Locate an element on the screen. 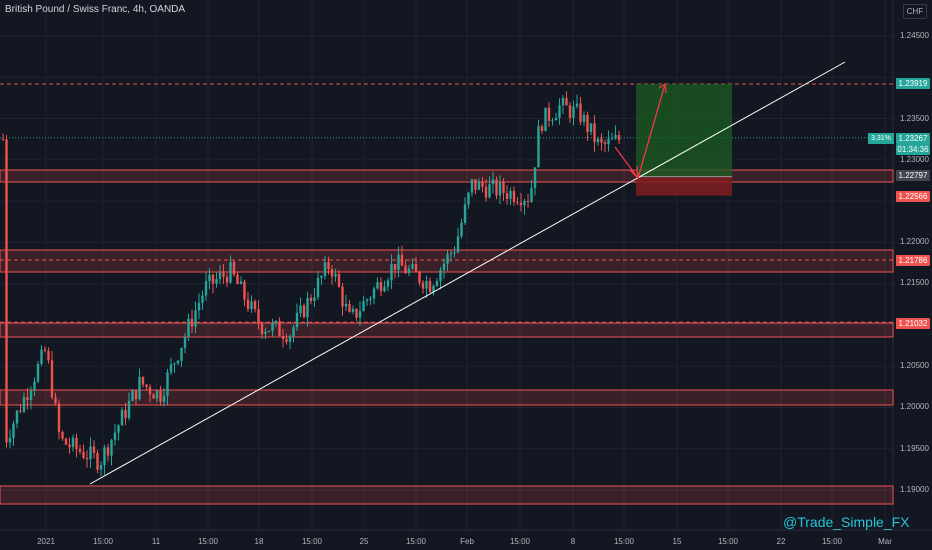 This screenshot has width=932, height=550. y-tick-label: 1.19000 is located at coordinates (914, 489).